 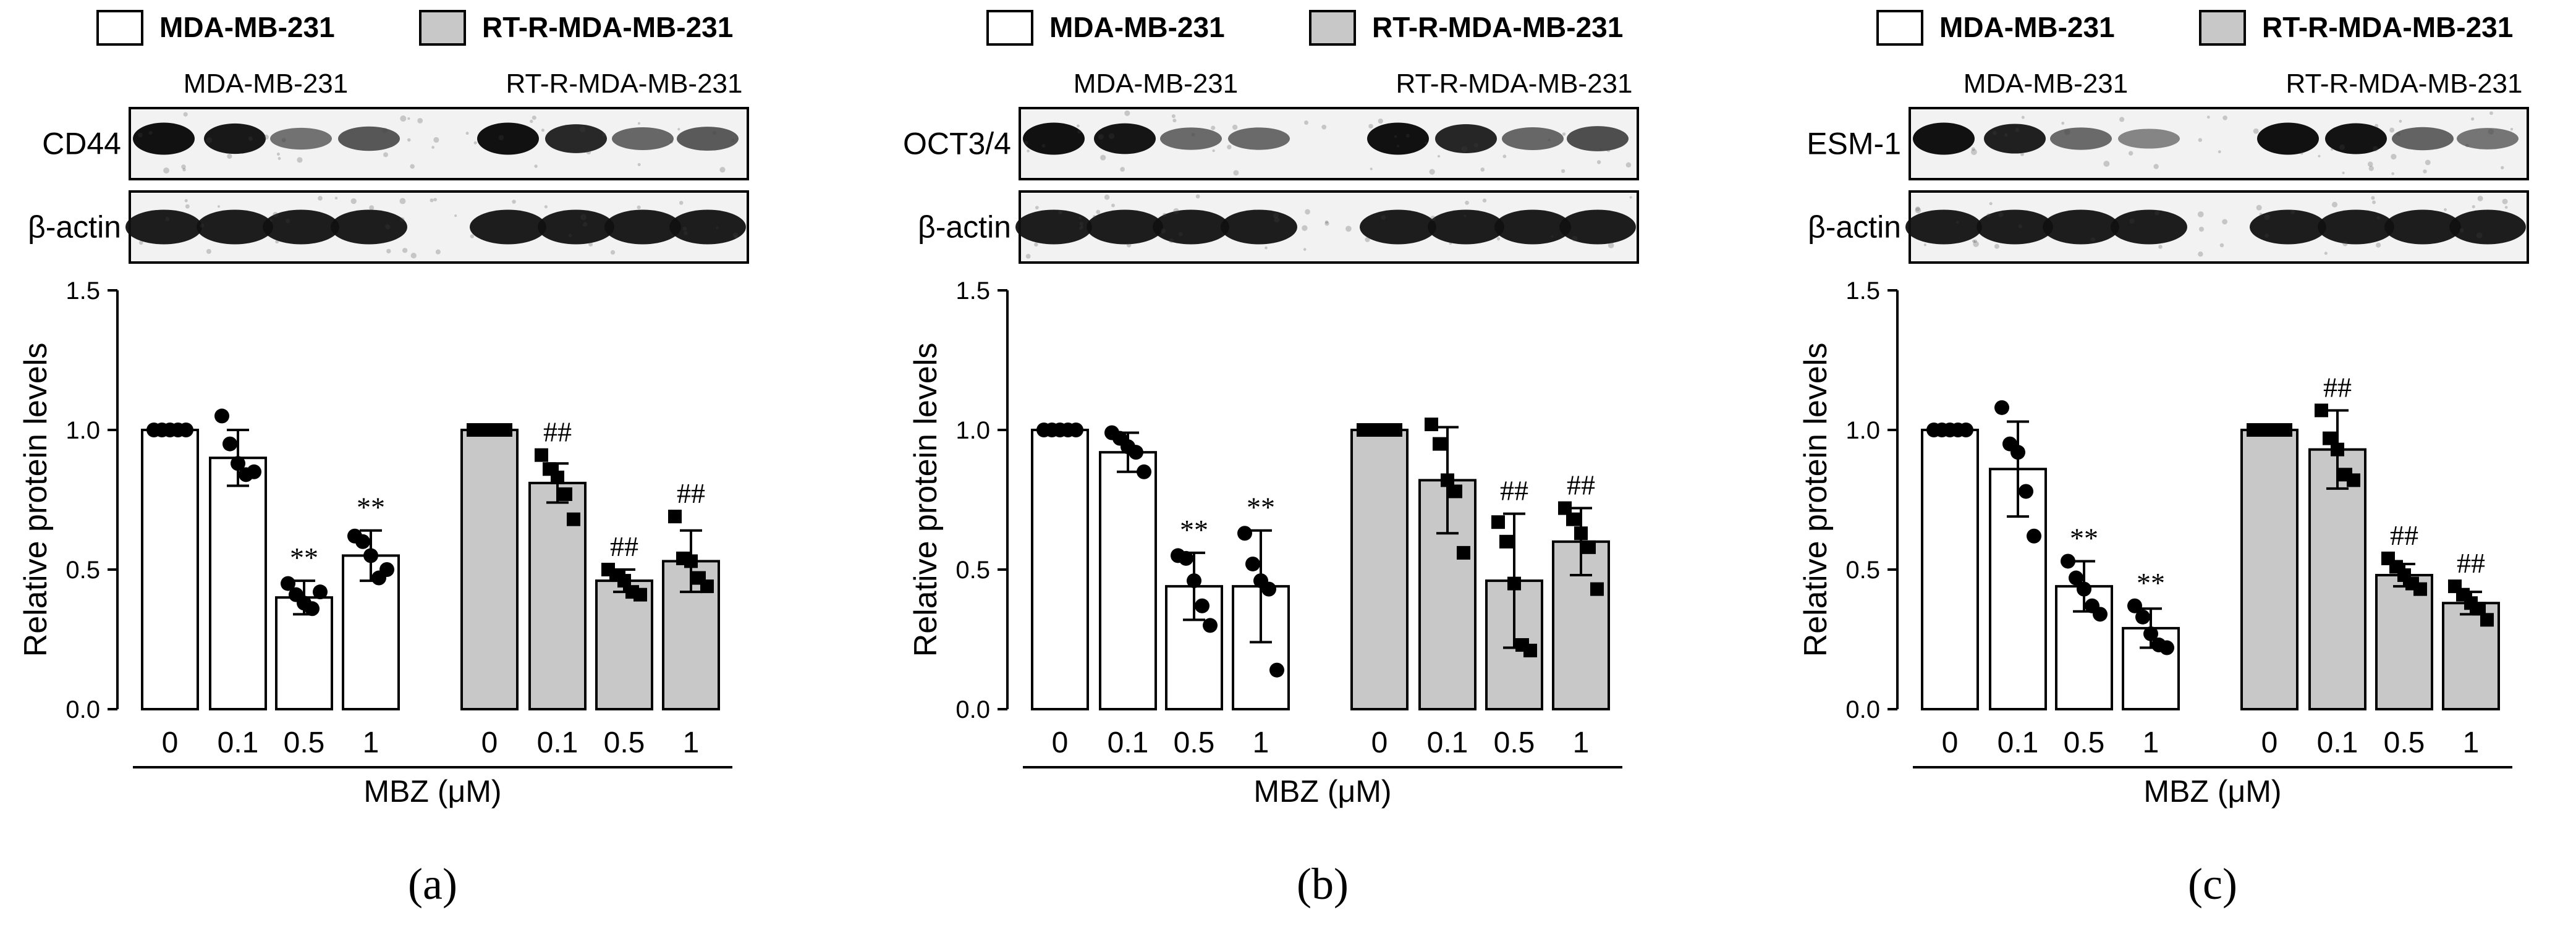 What do you see at coordinates (926, 500) in the screenshot?
I see `y-axis-label: Relative protein levels` at bounding box center [926, 500].